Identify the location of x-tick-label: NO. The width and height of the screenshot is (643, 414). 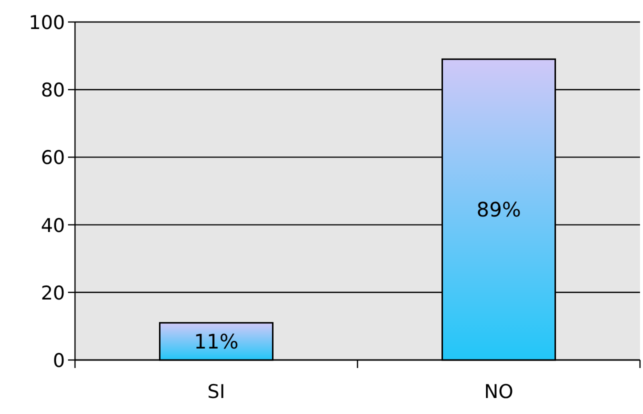
(499, 392).